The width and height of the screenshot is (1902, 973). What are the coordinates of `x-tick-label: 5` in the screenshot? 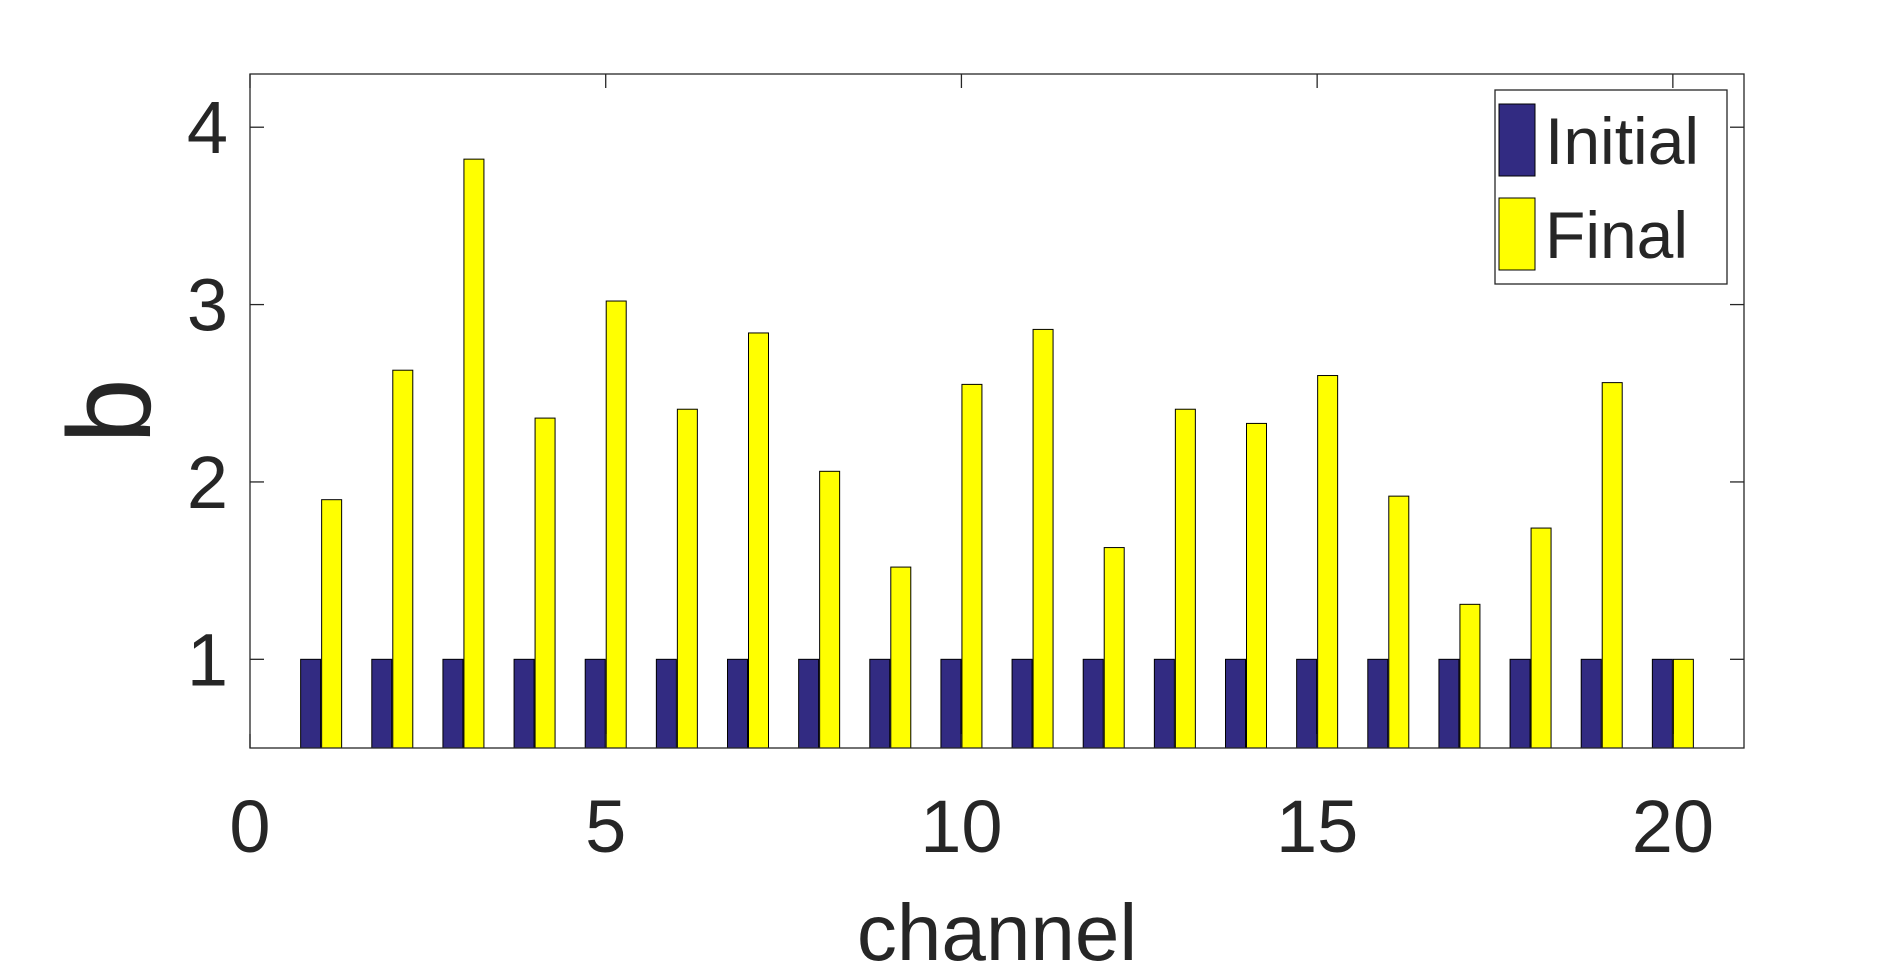 It's located at (605, 826).